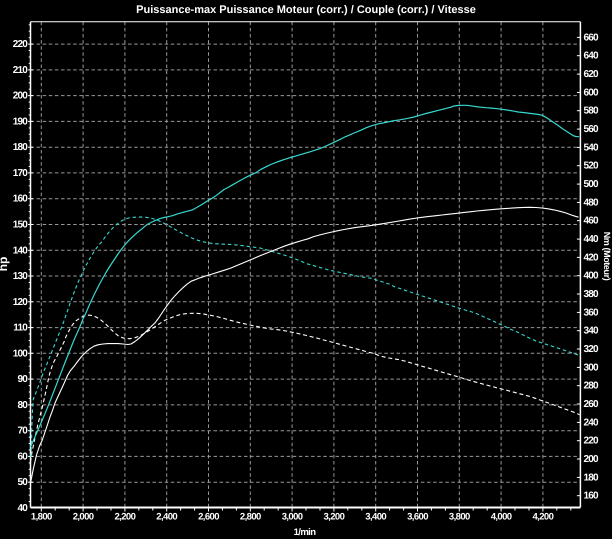 The width and height of the screenshot is (612, 539). I want to click on svg-text: 640, so click(592, 56).